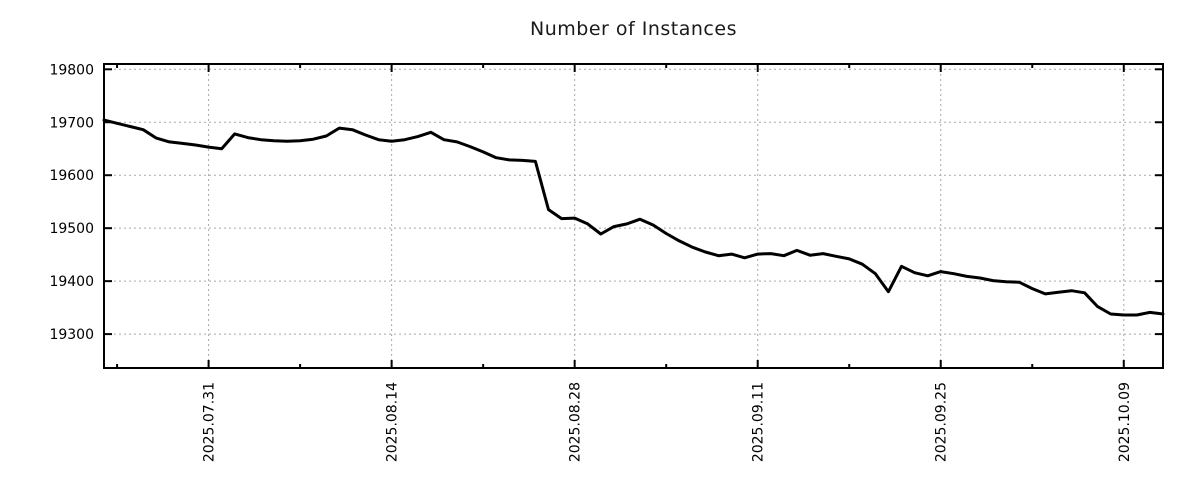  What do you see at coordinates (71, 282) in the screenshot?
I see `y-tick-label: 19400` at bounding box center [71, 282].